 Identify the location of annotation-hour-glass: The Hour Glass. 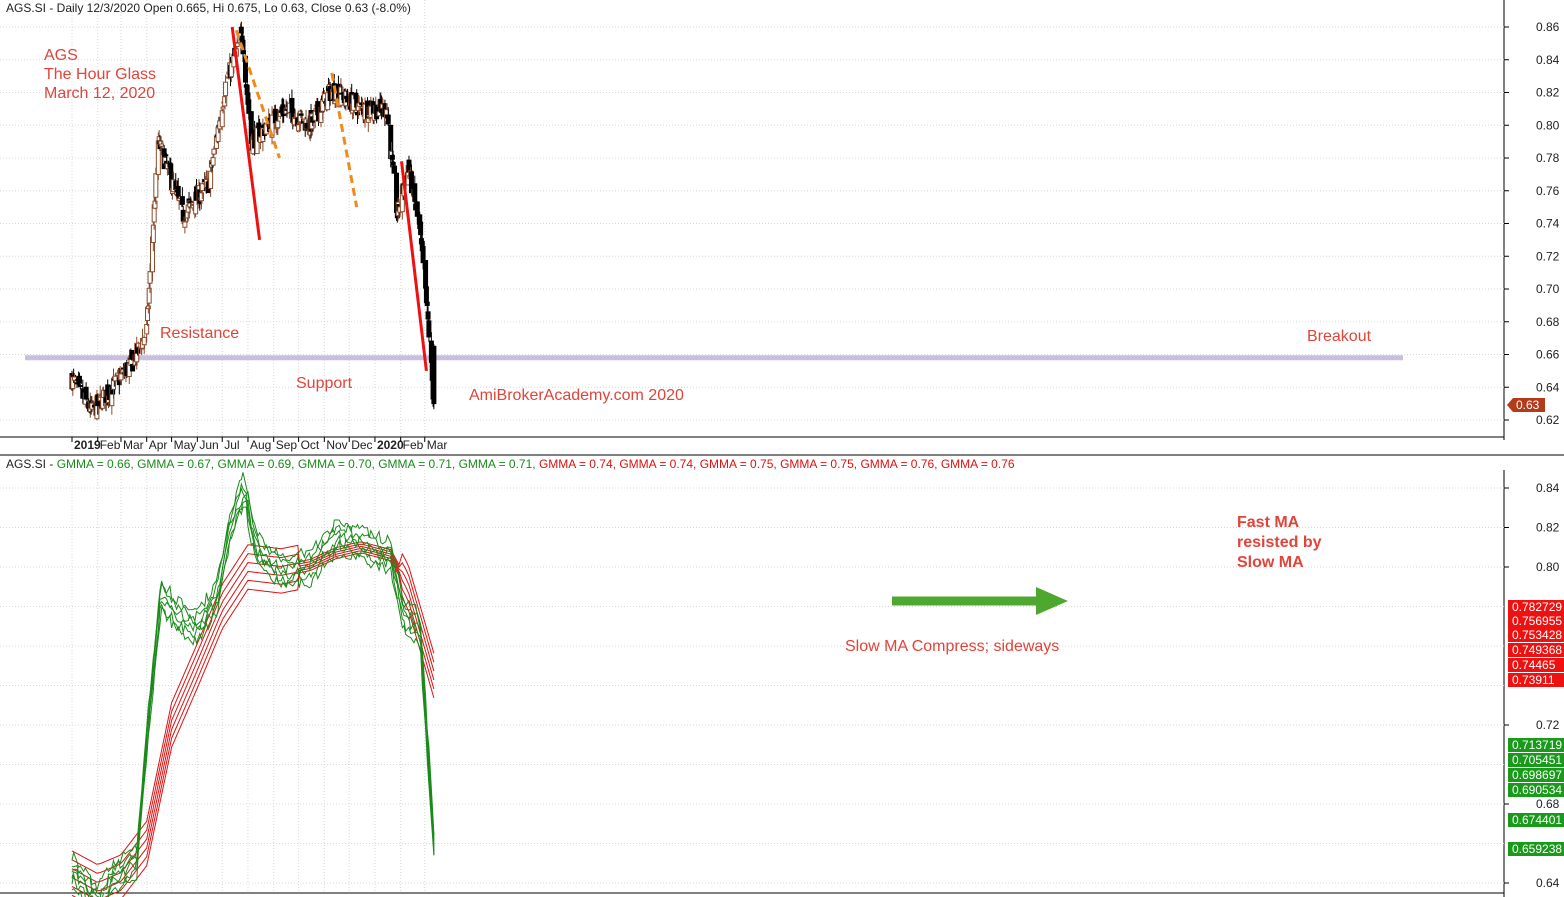
(100, 74).